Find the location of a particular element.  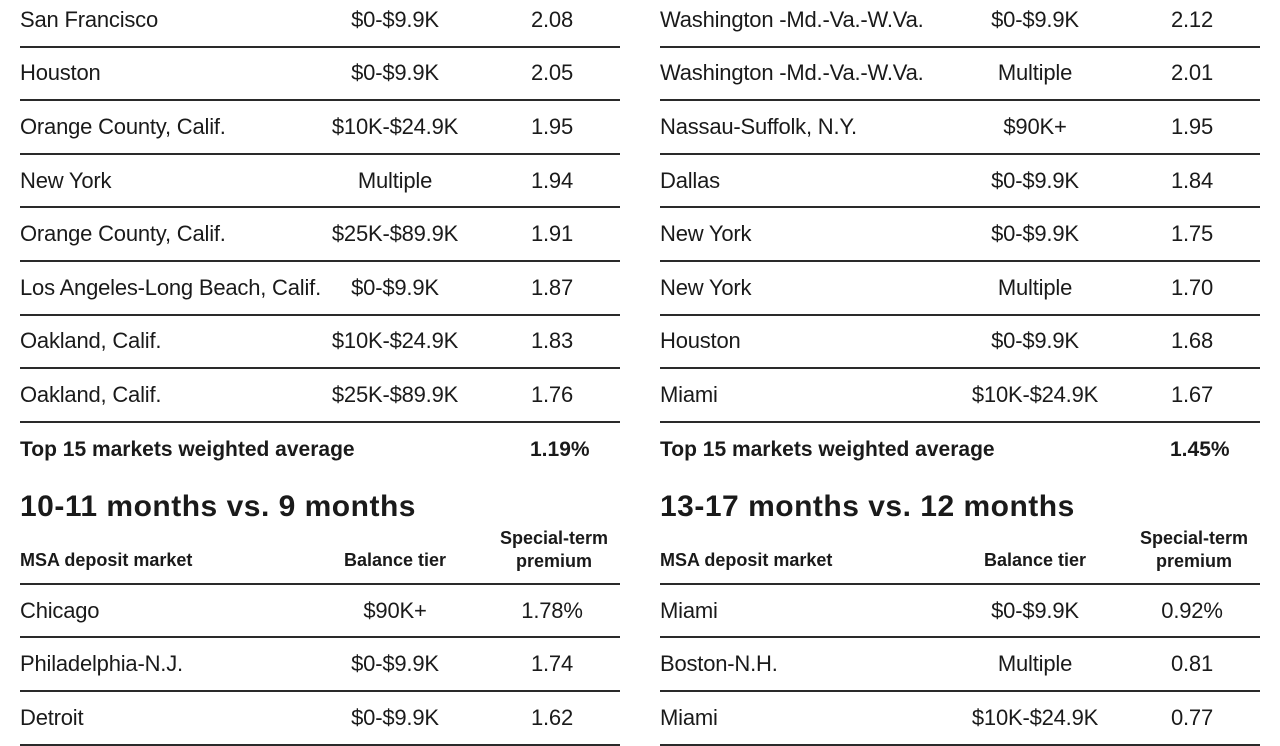

market-cell: San Francisco is located at coordinates (89, 19).